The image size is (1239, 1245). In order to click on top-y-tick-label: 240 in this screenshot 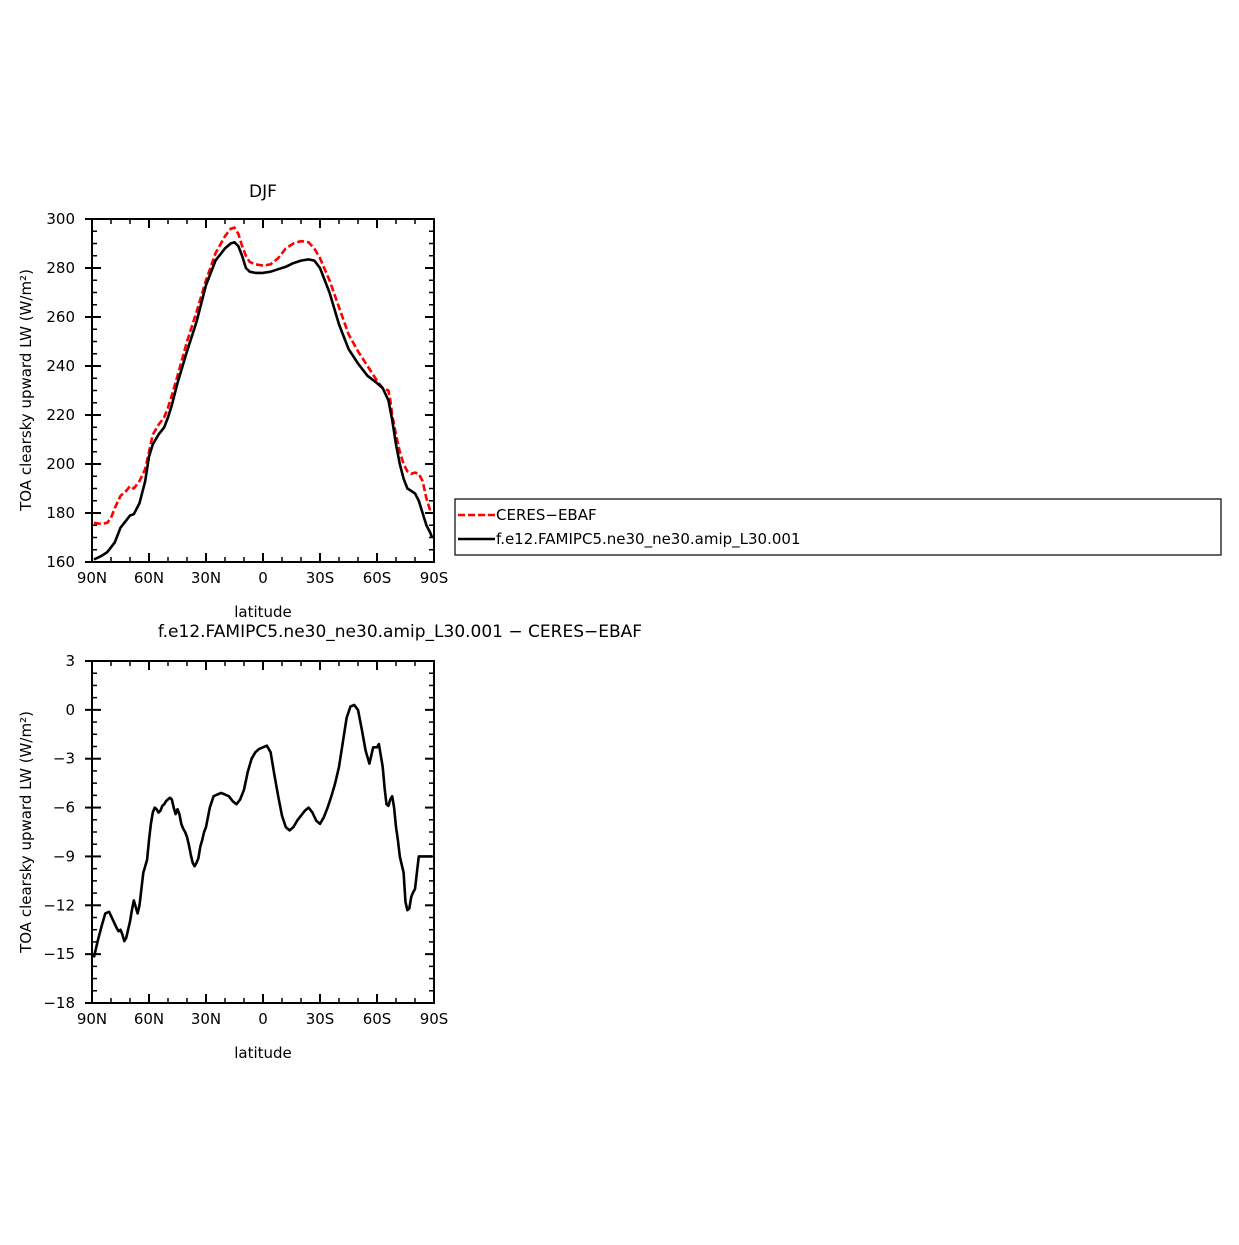, I will do `click(60, 366)`.